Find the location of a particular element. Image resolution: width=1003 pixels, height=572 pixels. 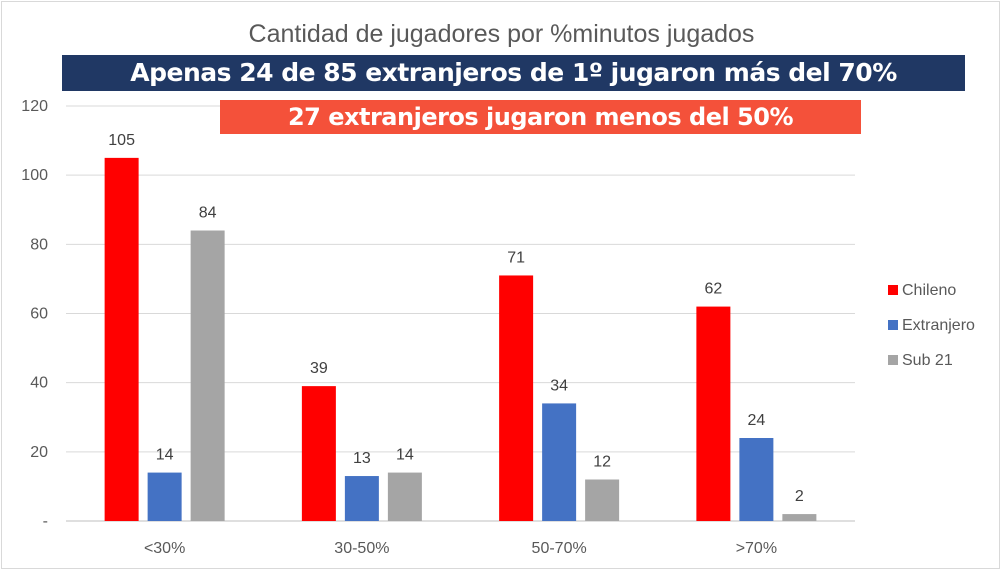

y-tick-label: 120 is located at coordinates (34, 106).